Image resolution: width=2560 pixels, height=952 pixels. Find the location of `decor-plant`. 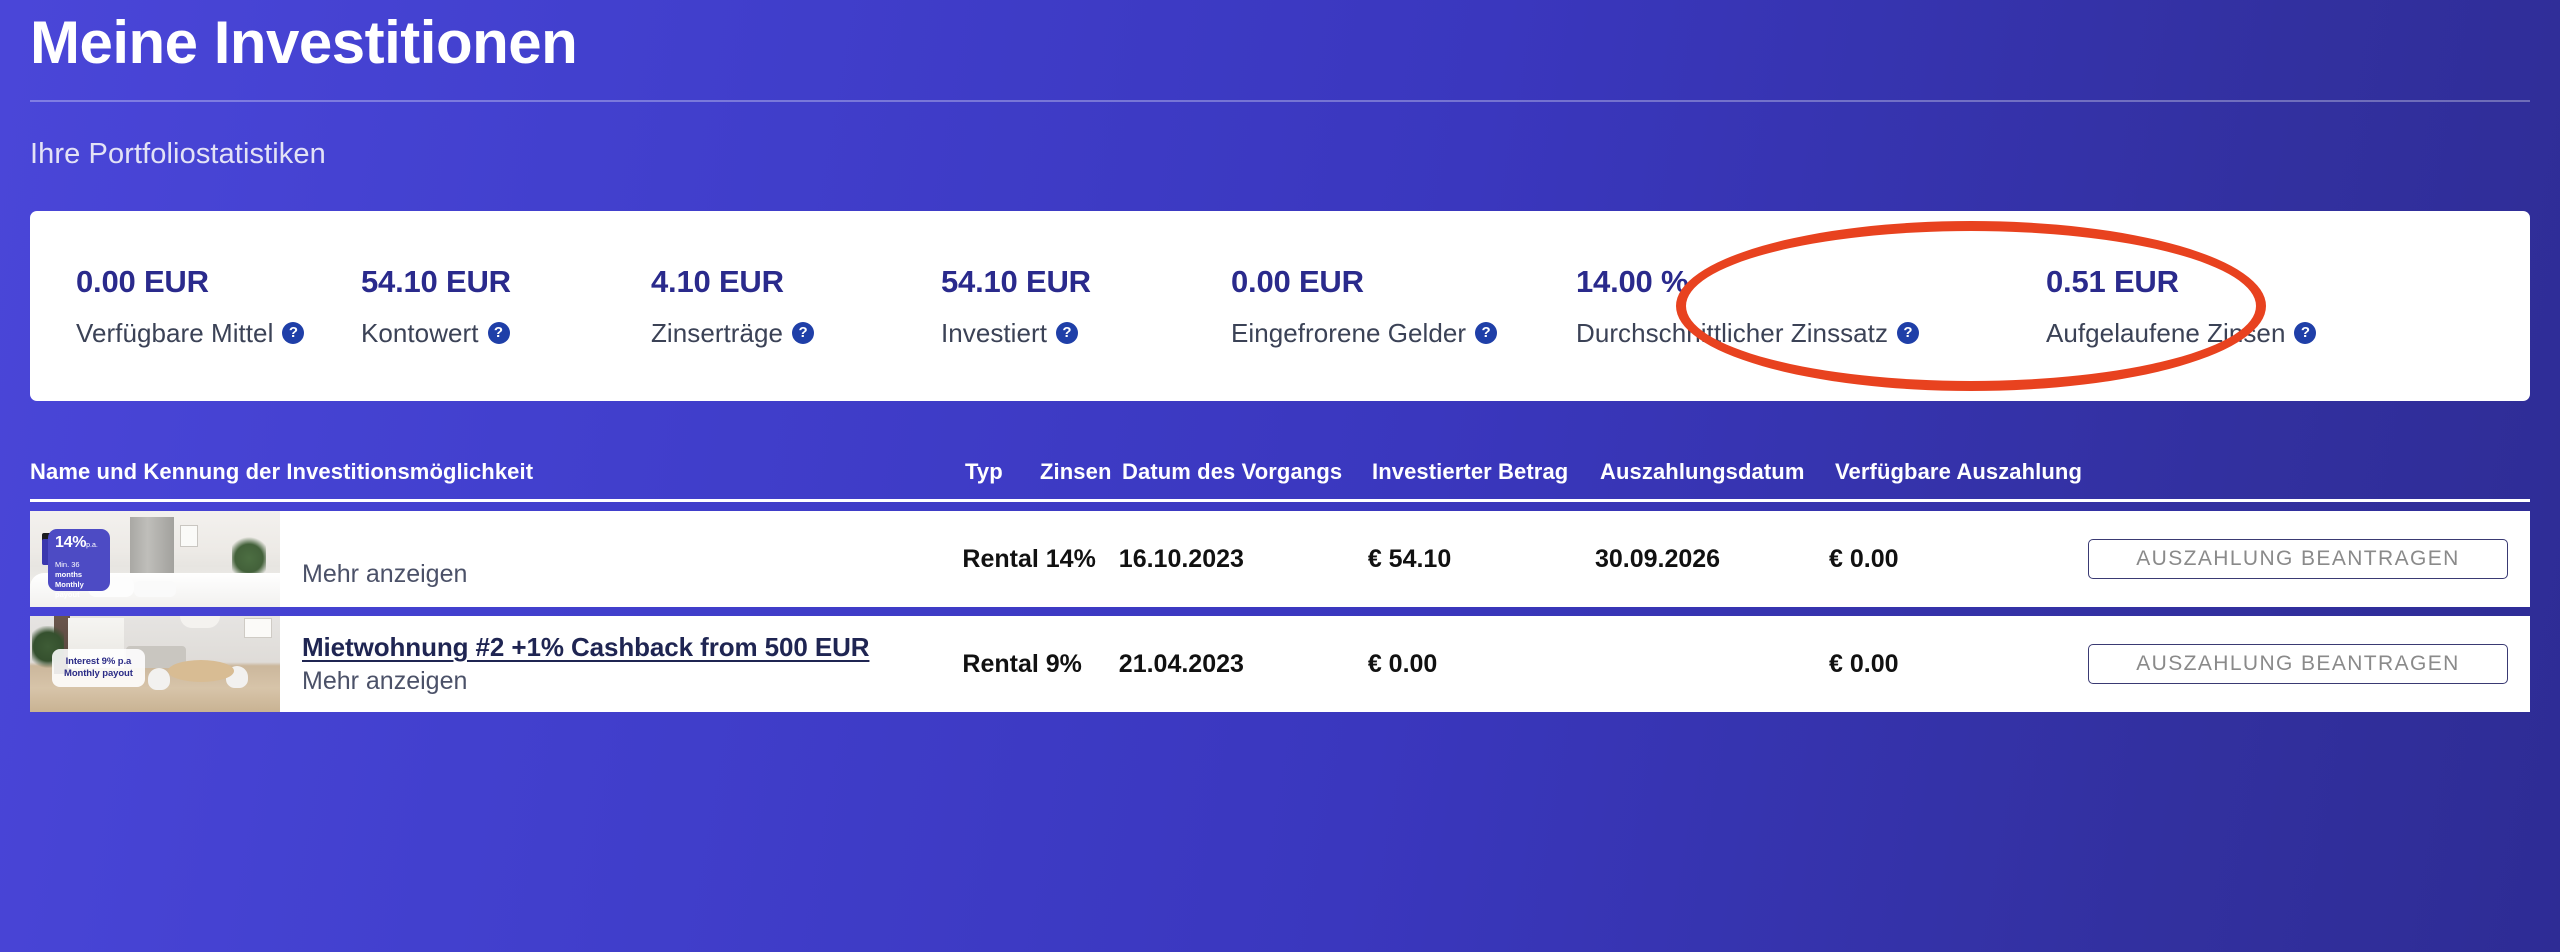

decor-plant is located at coordinates (249, 554).